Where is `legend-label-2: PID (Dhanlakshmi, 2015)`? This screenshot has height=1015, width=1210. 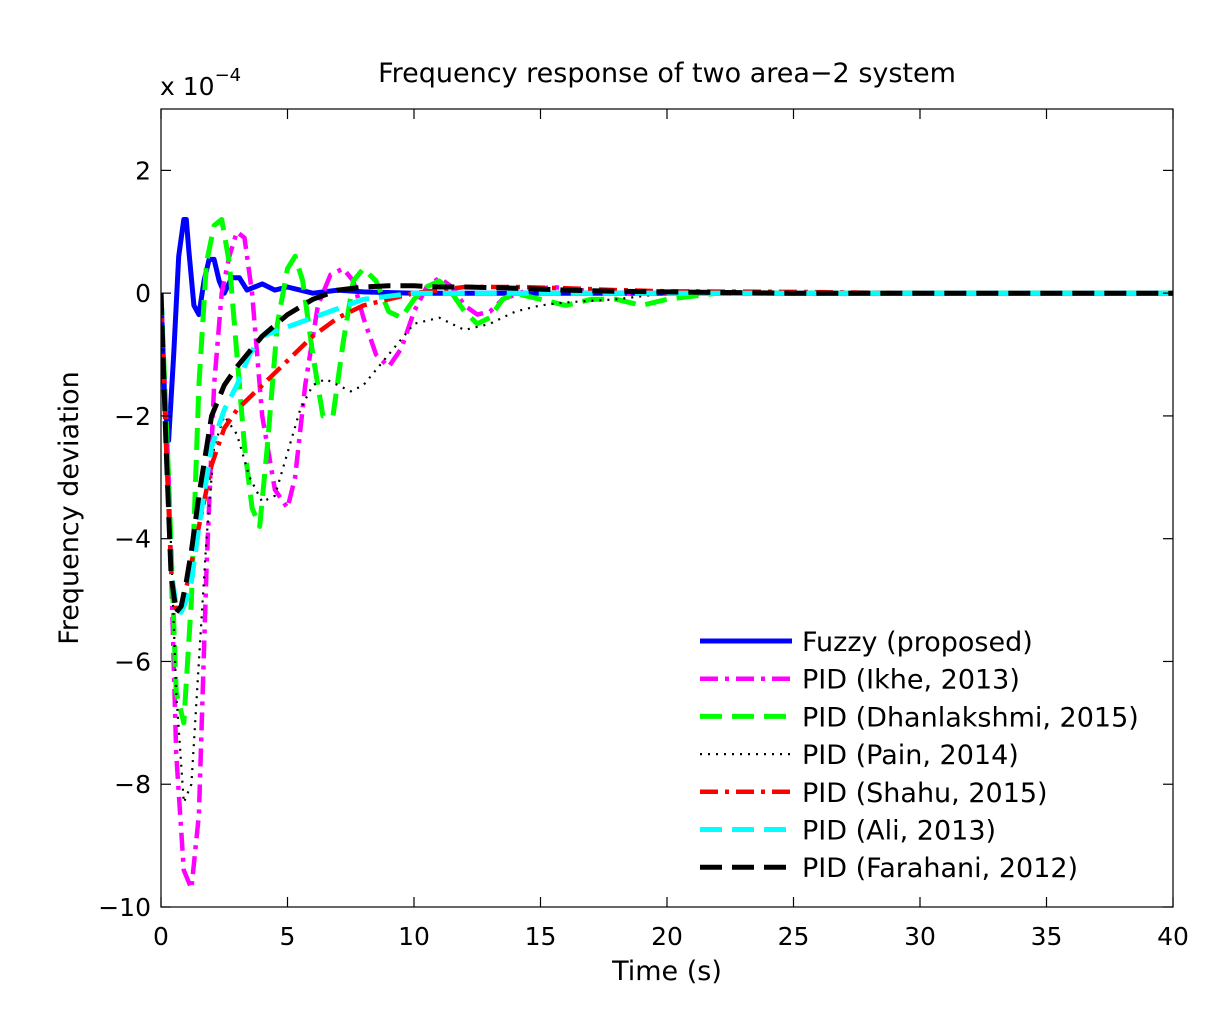 legend-label-2: PID (Dhanlakshmi, 2015) is located at coordinates (970, 717).